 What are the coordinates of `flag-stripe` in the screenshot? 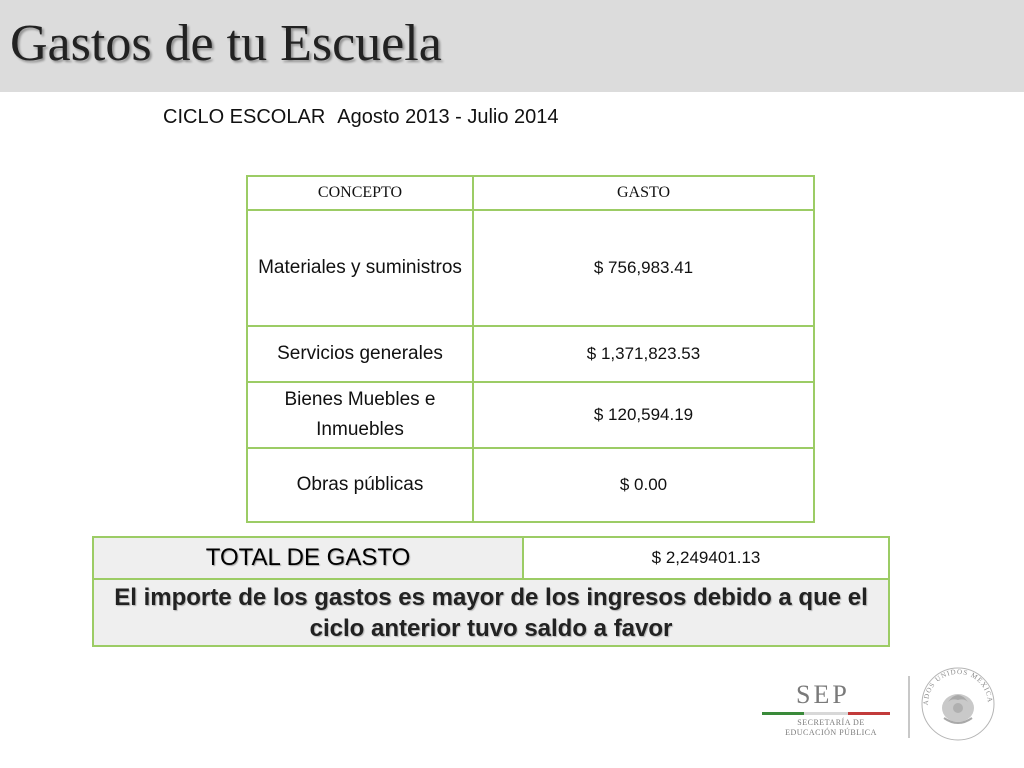 It's located at (826, 713).